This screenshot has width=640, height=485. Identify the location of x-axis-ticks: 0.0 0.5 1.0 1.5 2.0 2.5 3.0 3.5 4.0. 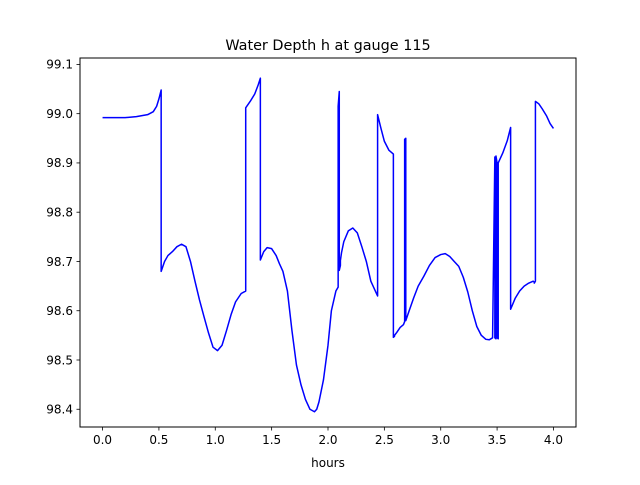
(328, 437).